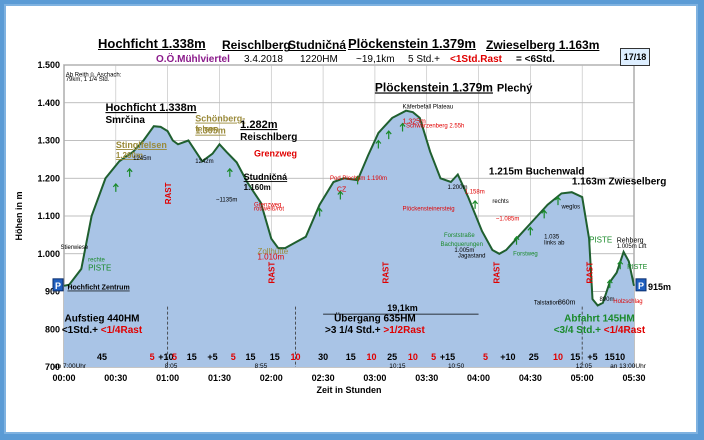  I want to click on x-axis-label: Zeit in Stunden, so click(349, 390).